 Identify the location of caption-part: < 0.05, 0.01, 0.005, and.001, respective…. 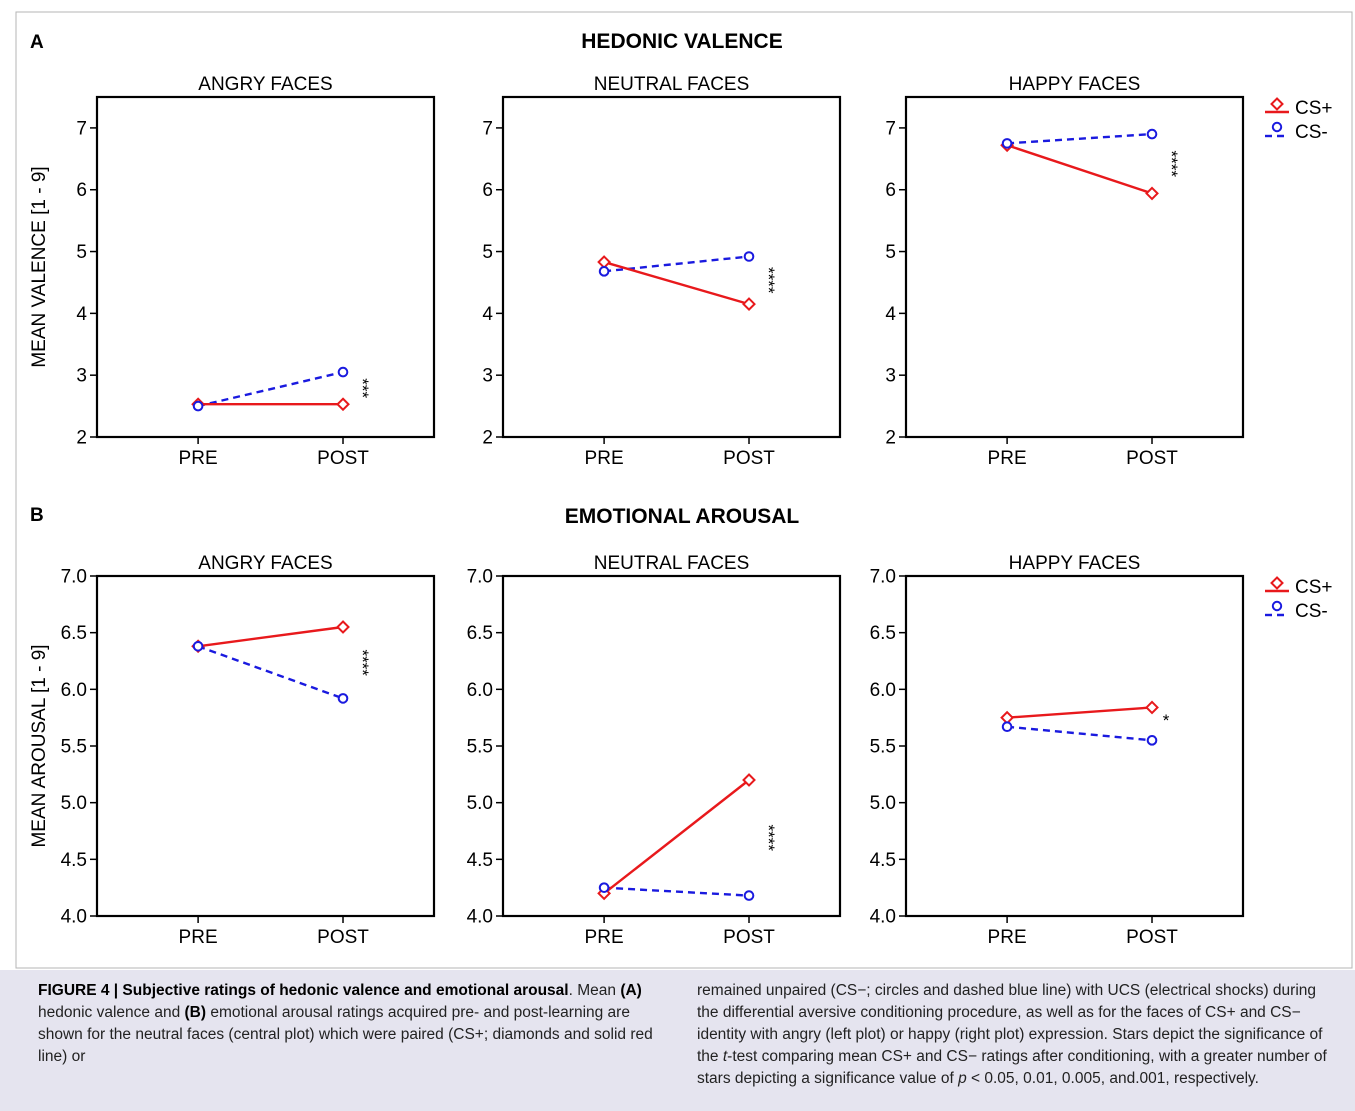
(1112, 1078).